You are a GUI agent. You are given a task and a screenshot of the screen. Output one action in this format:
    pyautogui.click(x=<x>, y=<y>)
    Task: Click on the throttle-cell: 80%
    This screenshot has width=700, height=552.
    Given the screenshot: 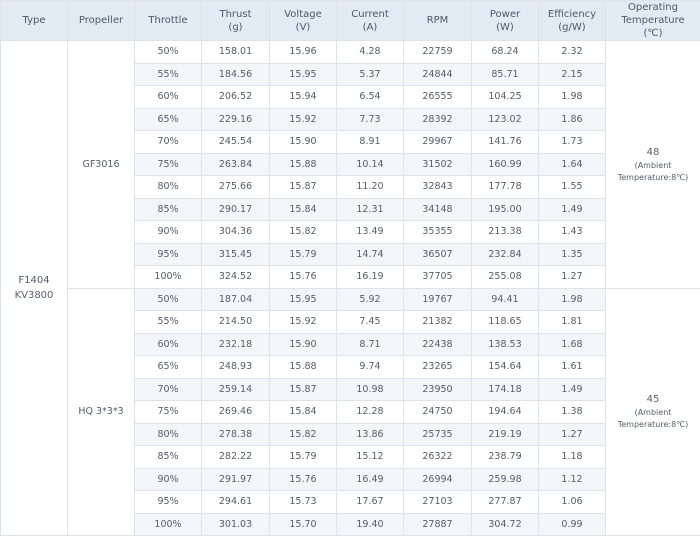 What is the action you would take?
    pyautogui.click(x=168, y=187)
    